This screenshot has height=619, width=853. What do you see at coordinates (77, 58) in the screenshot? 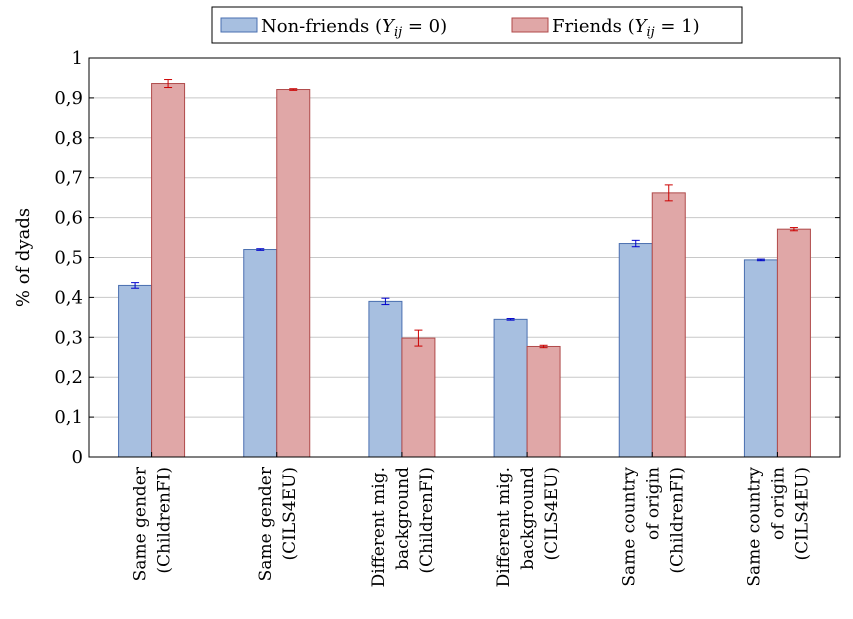
I see `y-tick-label: 1` at bounding box center [77, 58].